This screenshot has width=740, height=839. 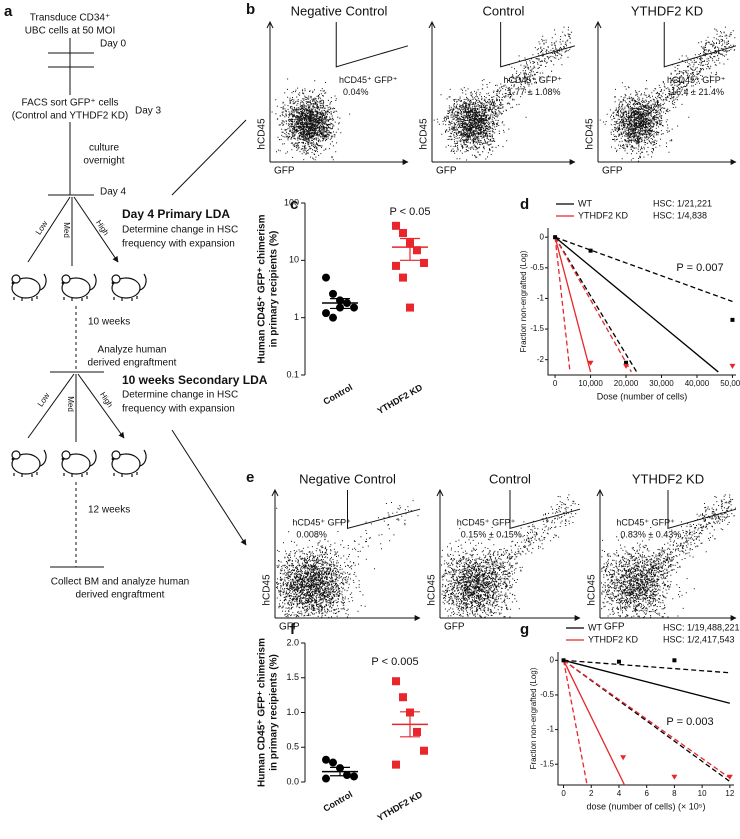 I want to click on x-tick-label: 20,000, so click(x=626, y=383).